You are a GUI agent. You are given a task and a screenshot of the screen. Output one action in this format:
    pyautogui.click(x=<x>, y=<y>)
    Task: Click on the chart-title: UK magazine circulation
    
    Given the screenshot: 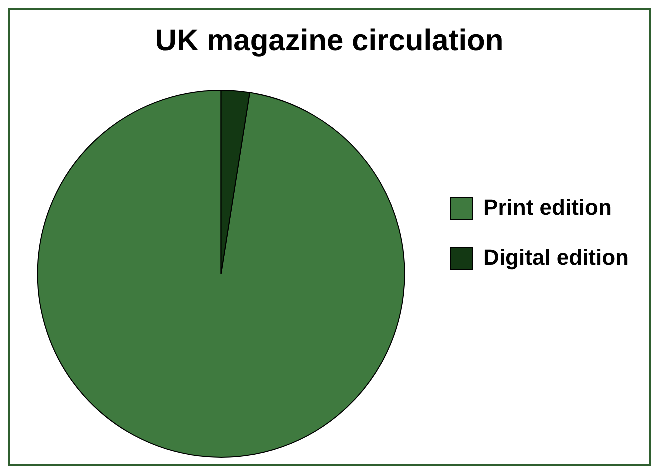 What is the action you would take?
    pyautogui.click(x=329, y=41)
    